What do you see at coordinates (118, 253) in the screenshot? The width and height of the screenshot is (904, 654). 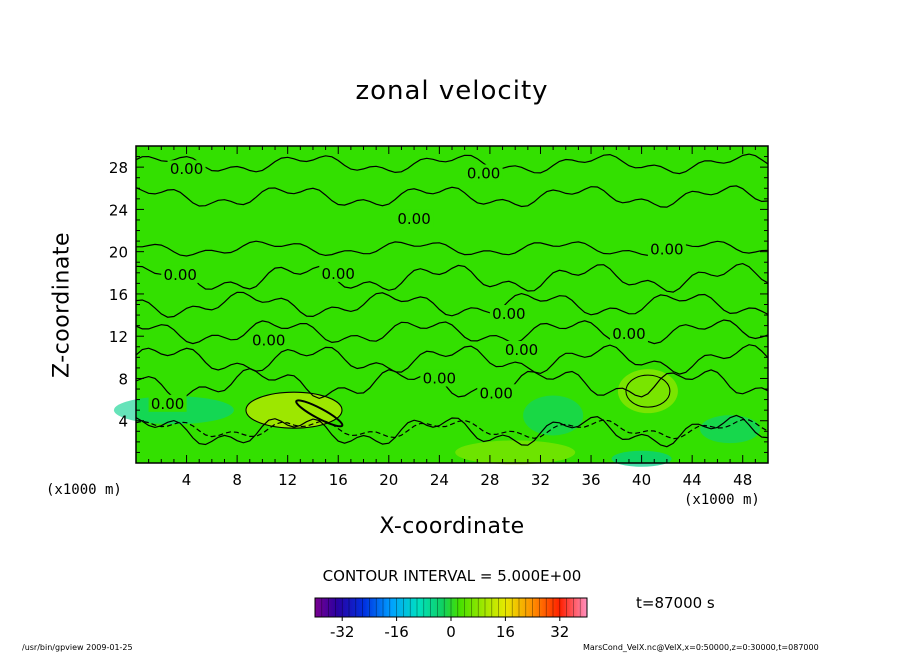 I see `y-tick-label: 20` at bounding box center [118, 253].